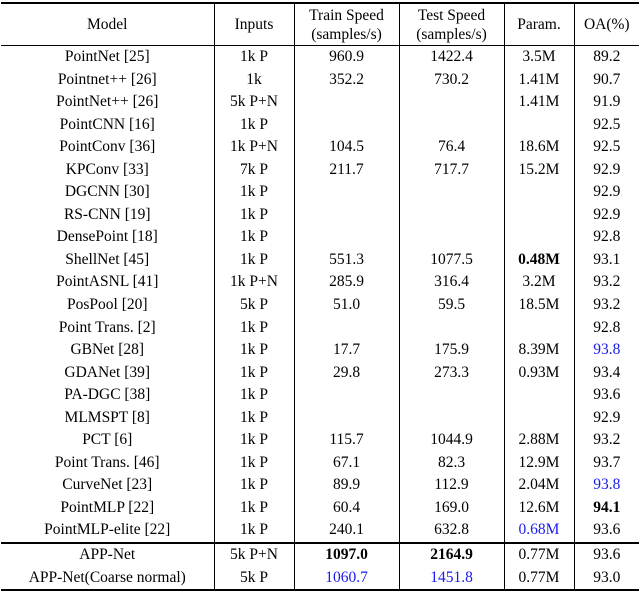 This screenshot has height=597, width=640. I want to click on col-header-oa: OA(%), so click(606, 24).